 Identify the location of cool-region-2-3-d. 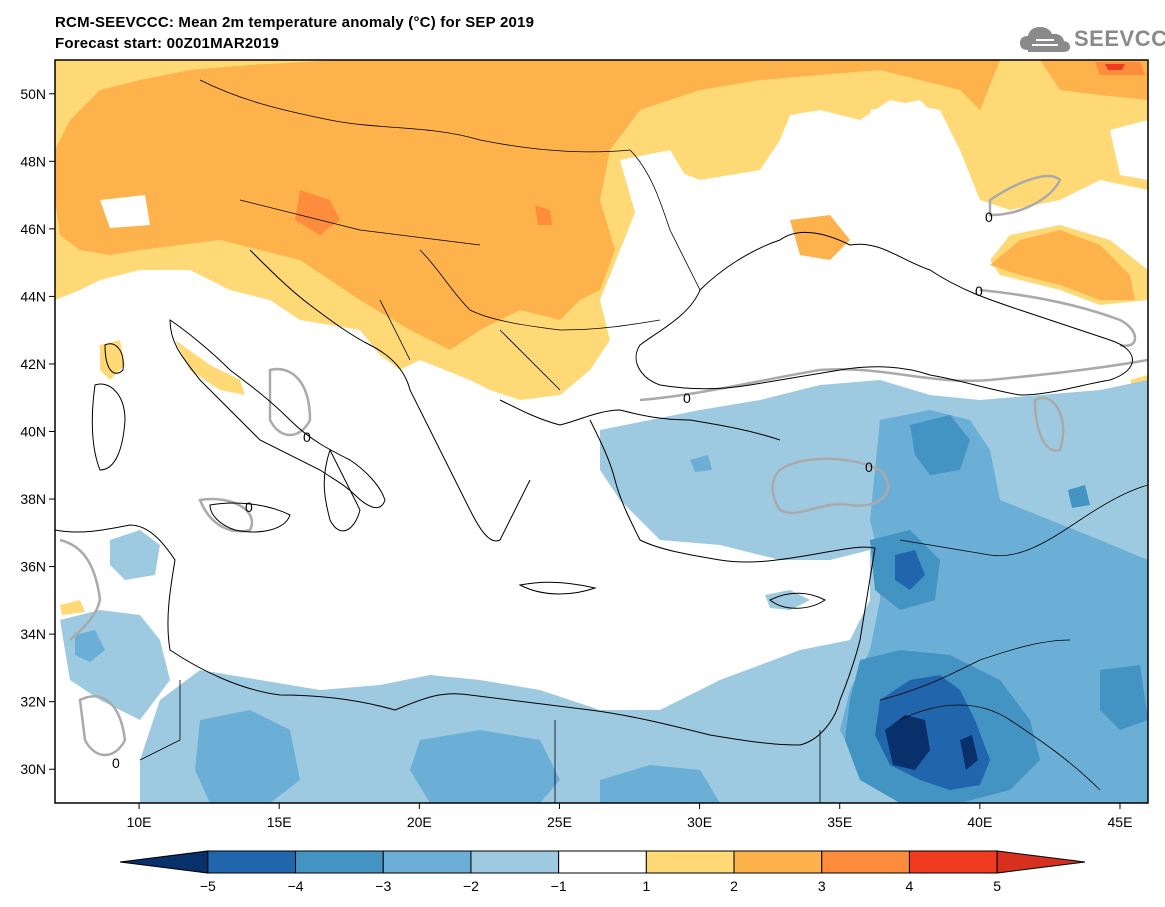
(660, 784).